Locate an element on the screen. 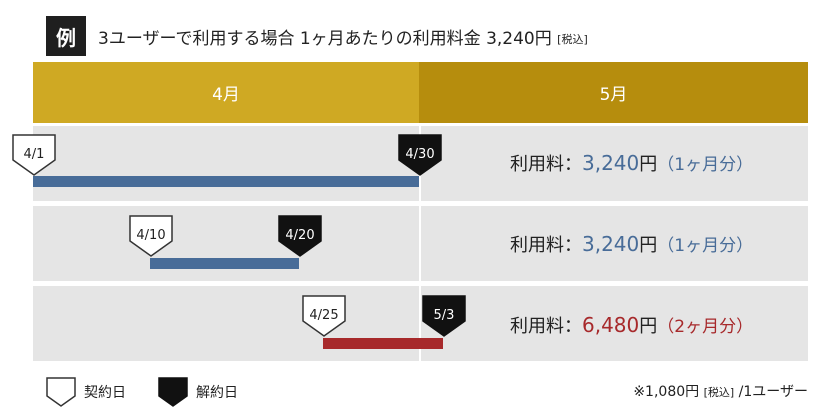  cancel-marker-2: 4/20 is located at coordinates (300, 236).